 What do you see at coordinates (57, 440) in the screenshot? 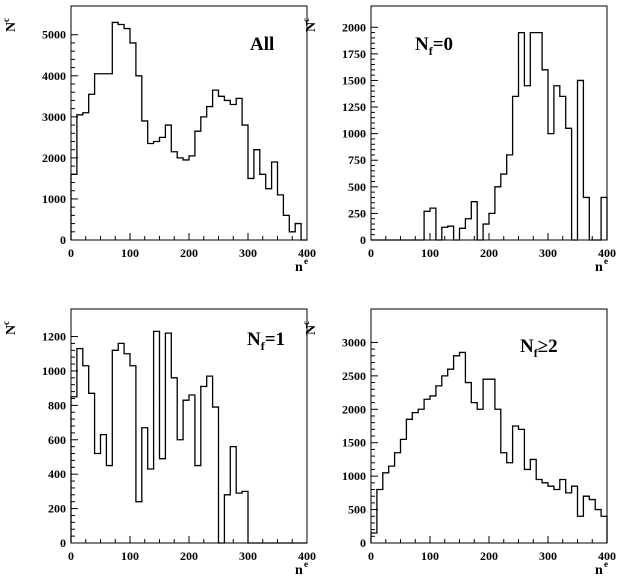
I see `y-tick-label: 600` at bounding box center [57, 440].